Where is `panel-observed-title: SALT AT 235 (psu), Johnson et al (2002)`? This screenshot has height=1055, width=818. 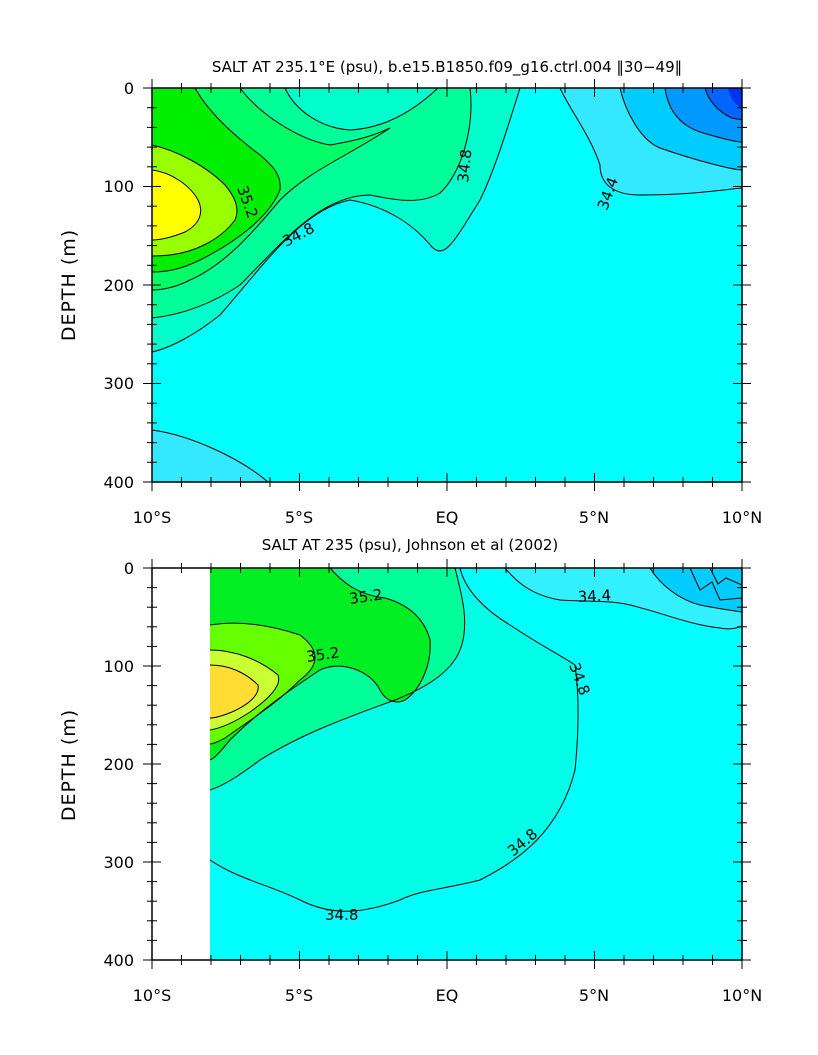 panel-observed-title: SALT AT 235 (psu), Johnson et al (2002) is located at coordinates (410, 545).